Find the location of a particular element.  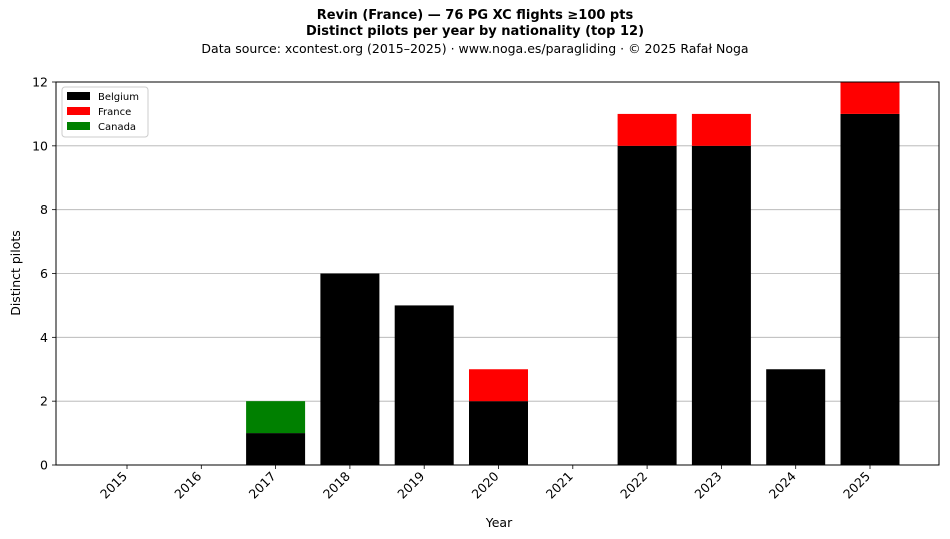

bar-belgium-2025 is located at coordinates (870, 289).